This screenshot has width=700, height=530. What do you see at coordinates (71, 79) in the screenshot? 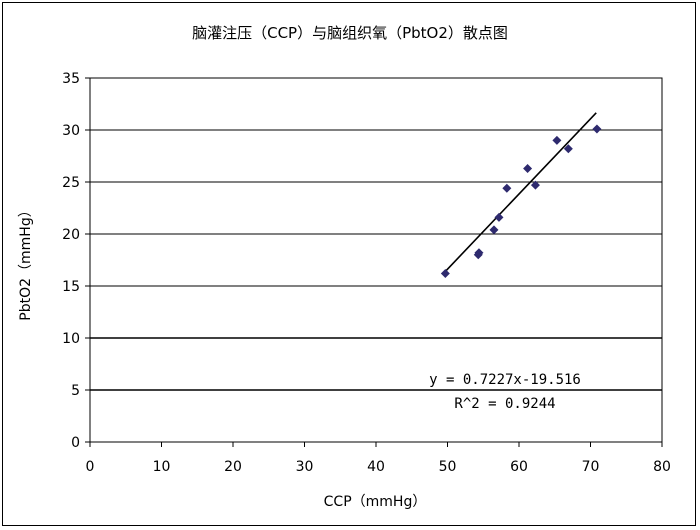
I see `y-tick-label: 35` at bounding box center [71, 79].